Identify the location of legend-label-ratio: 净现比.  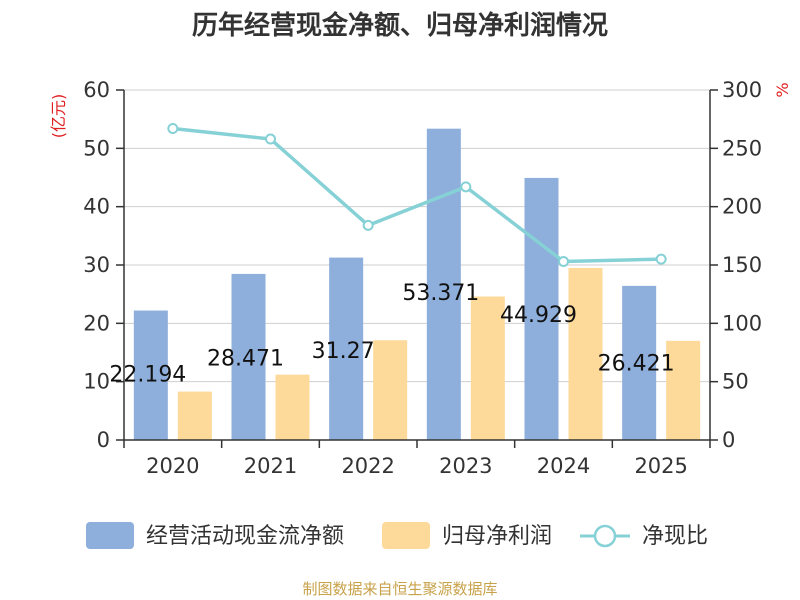
(675, 536).